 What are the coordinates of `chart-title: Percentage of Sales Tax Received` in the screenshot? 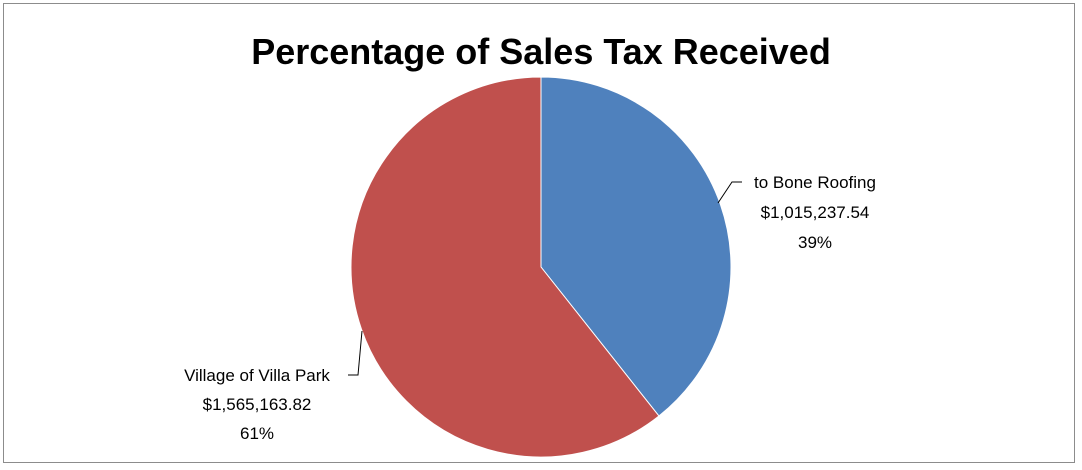 It's located at (541, 51).